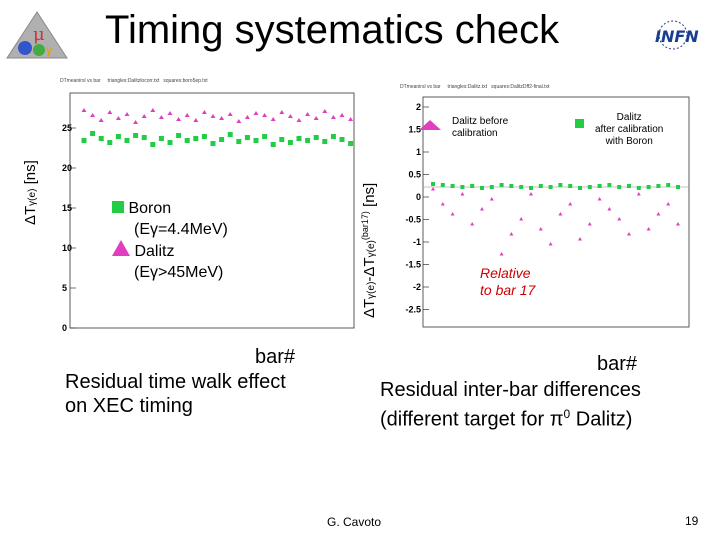 The height and width of the screenshot is (540, 720). What do you see at coordinates (417, 242) in the screenshot?
I see `right-ytick: -1` at bounding box center [417, 242].